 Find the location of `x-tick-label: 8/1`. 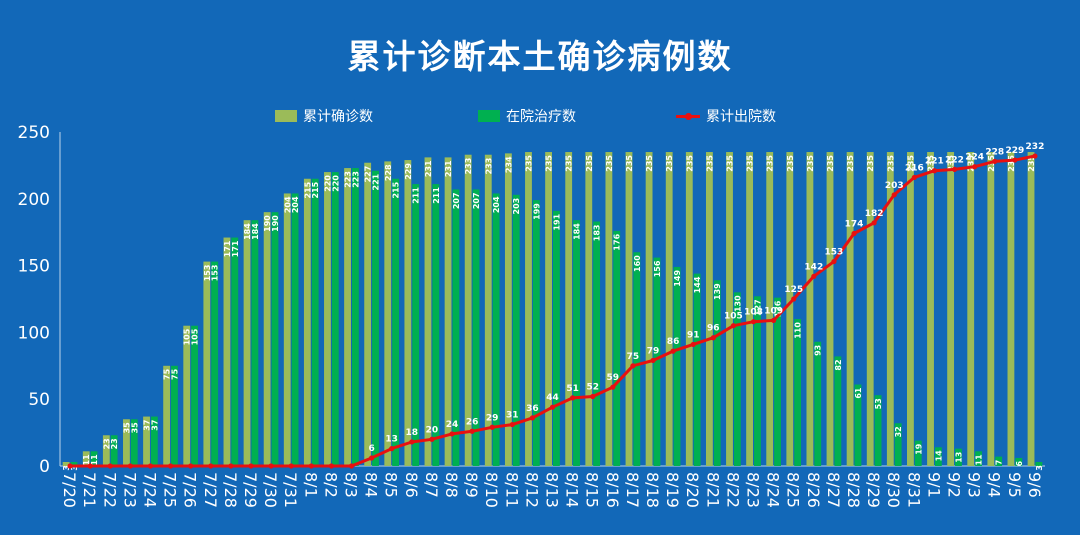

x-tick-label: 8/1 is located at coordinates (310, 485).